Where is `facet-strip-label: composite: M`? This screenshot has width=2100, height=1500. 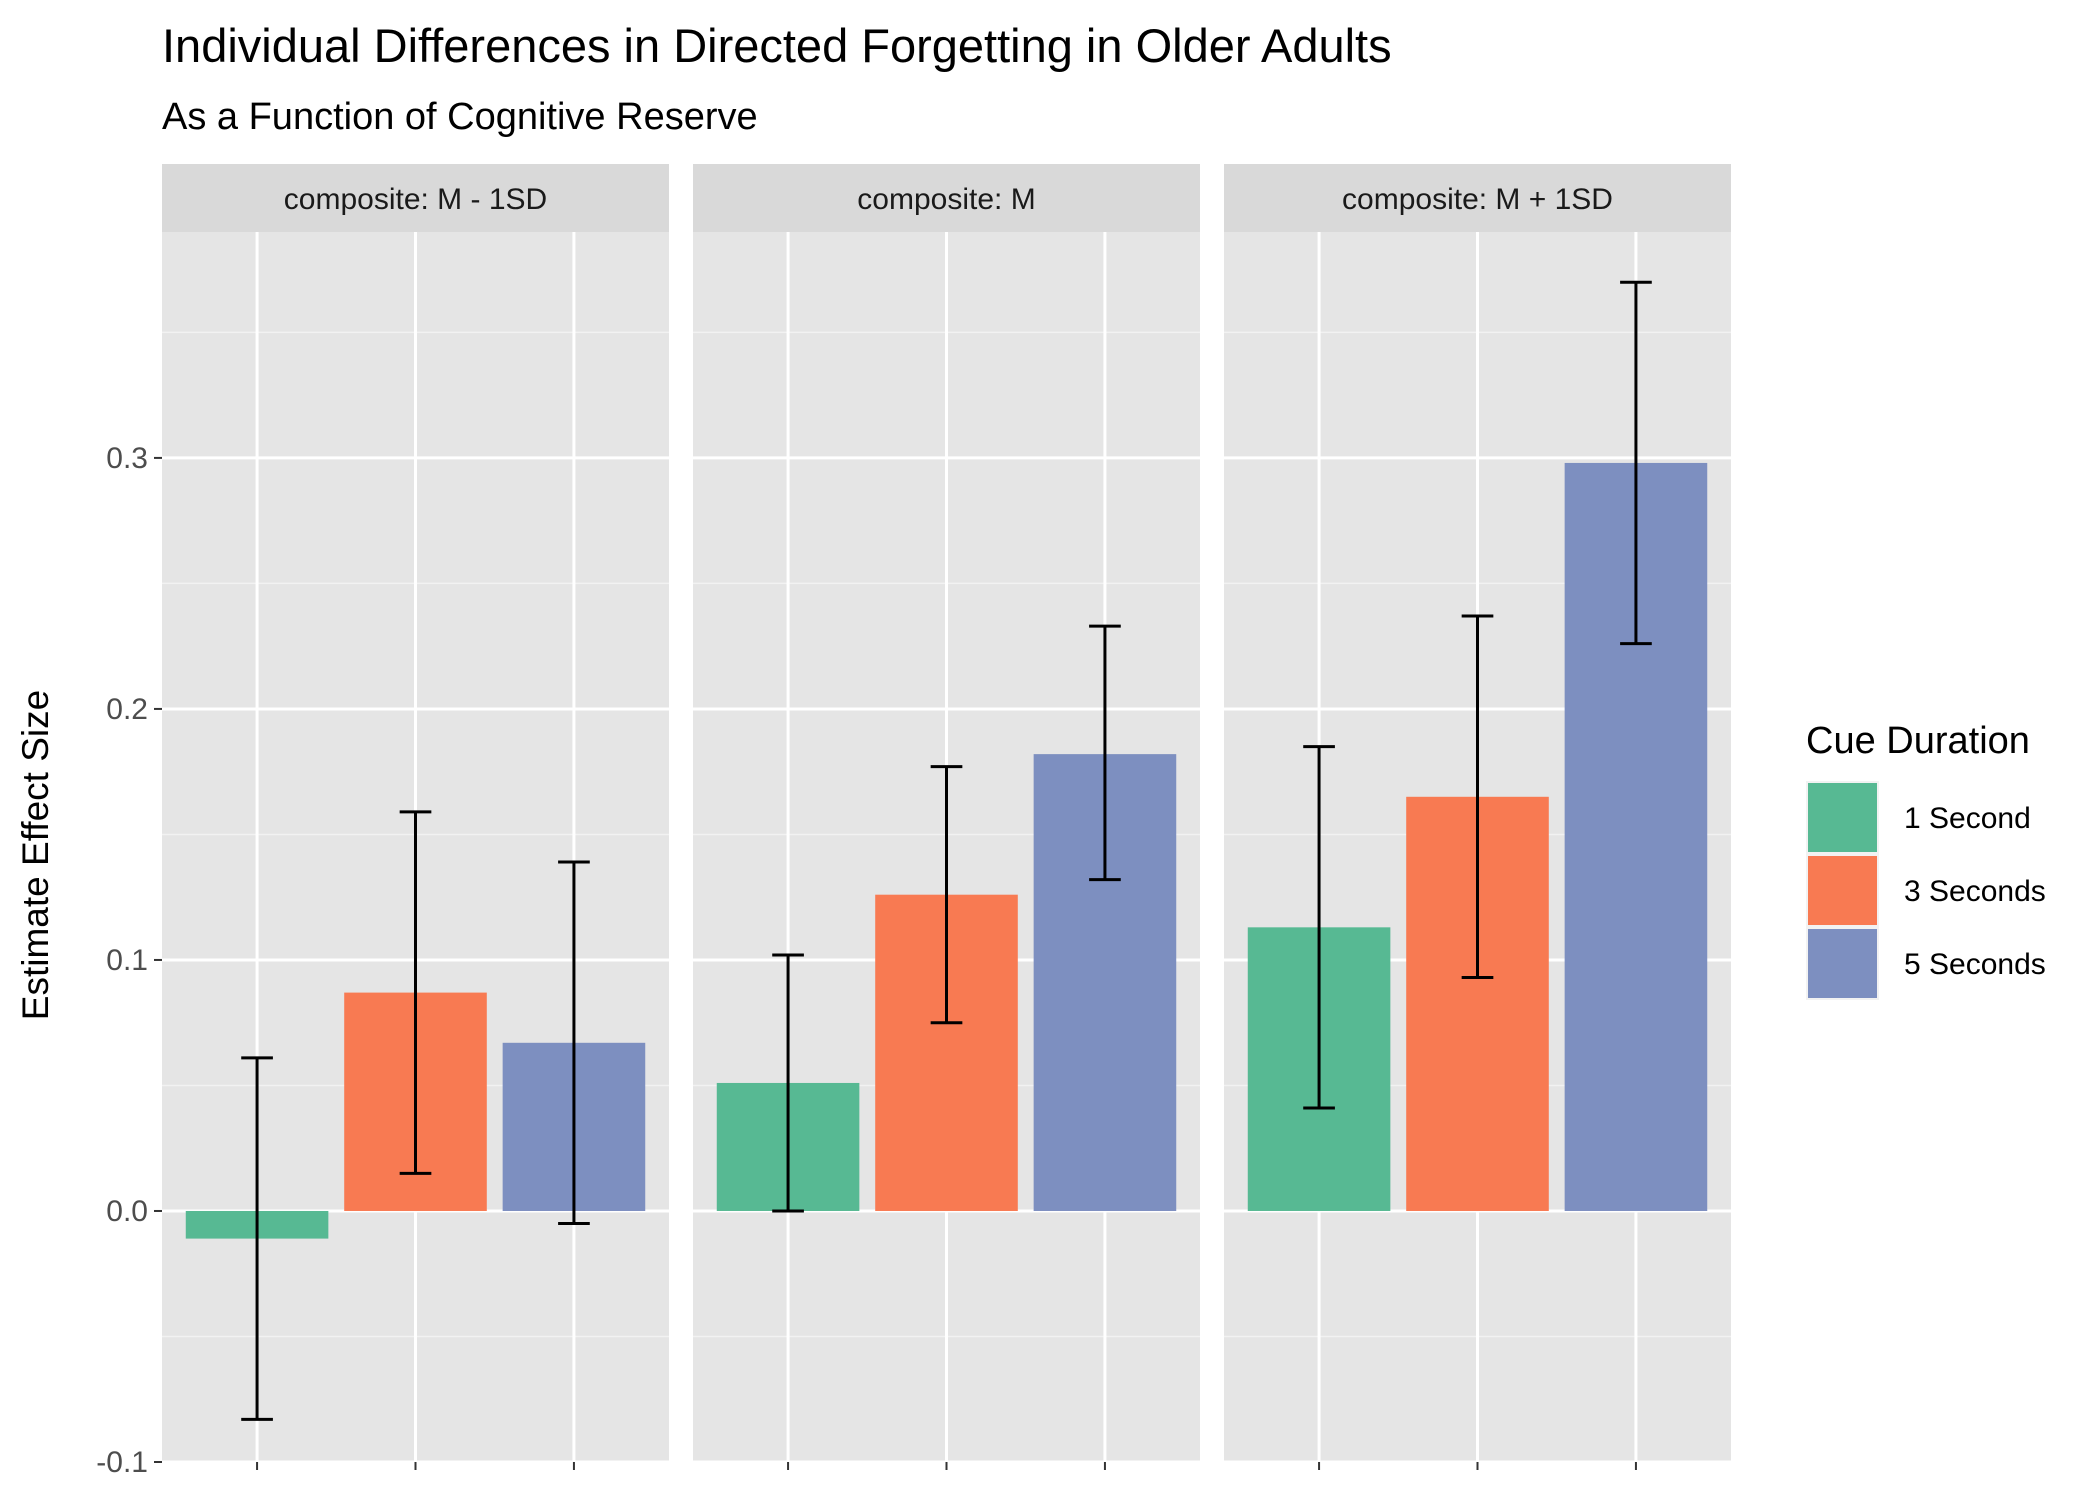
facet-strip-label: composite: M is located at coordinates (946, 199).